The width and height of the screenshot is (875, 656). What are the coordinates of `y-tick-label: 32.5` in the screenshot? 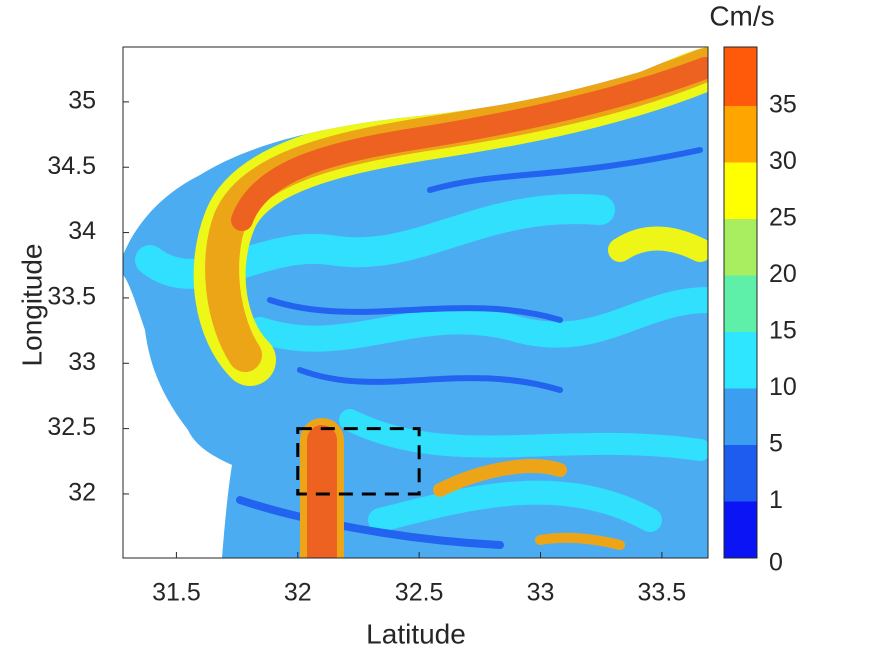 It's located at (71, 427).